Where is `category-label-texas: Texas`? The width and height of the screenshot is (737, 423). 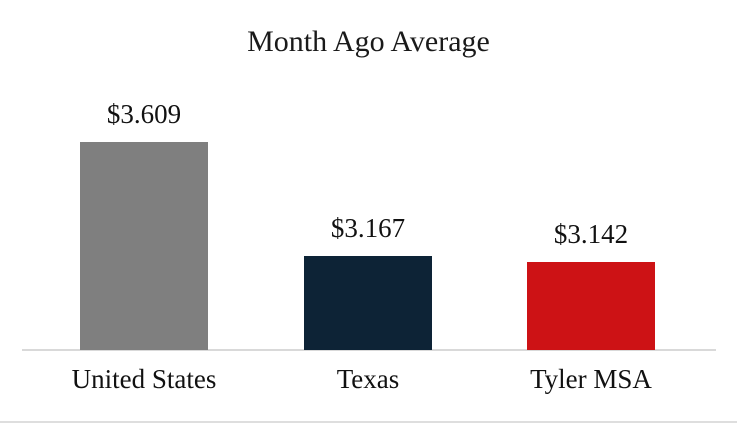 category-label-texas: Texas is located at coordinates (368, 379).